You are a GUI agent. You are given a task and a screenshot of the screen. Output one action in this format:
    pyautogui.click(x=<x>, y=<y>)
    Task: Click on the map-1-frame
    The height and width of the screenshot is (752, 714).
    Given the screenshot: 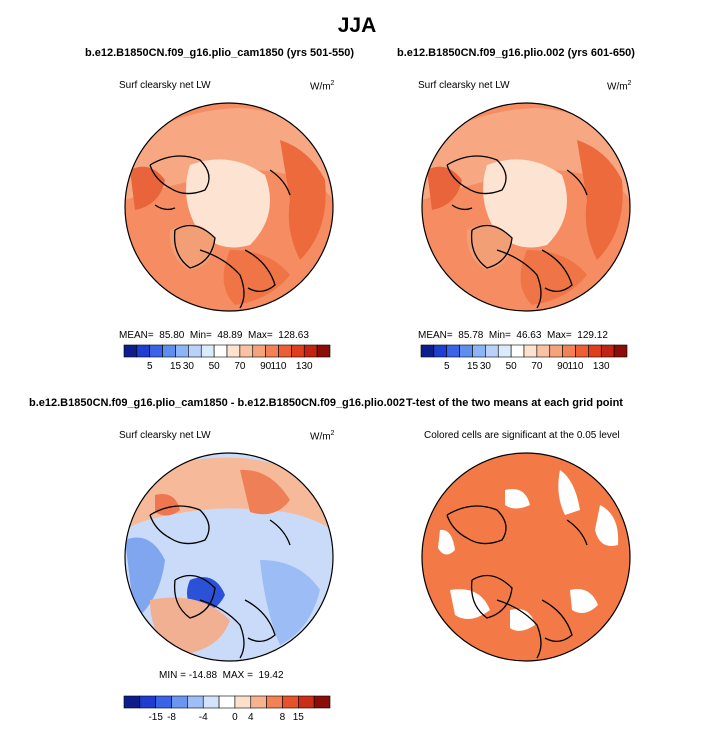 What is the action you would take?
    pyautogui.click(x=229, y=207)
    